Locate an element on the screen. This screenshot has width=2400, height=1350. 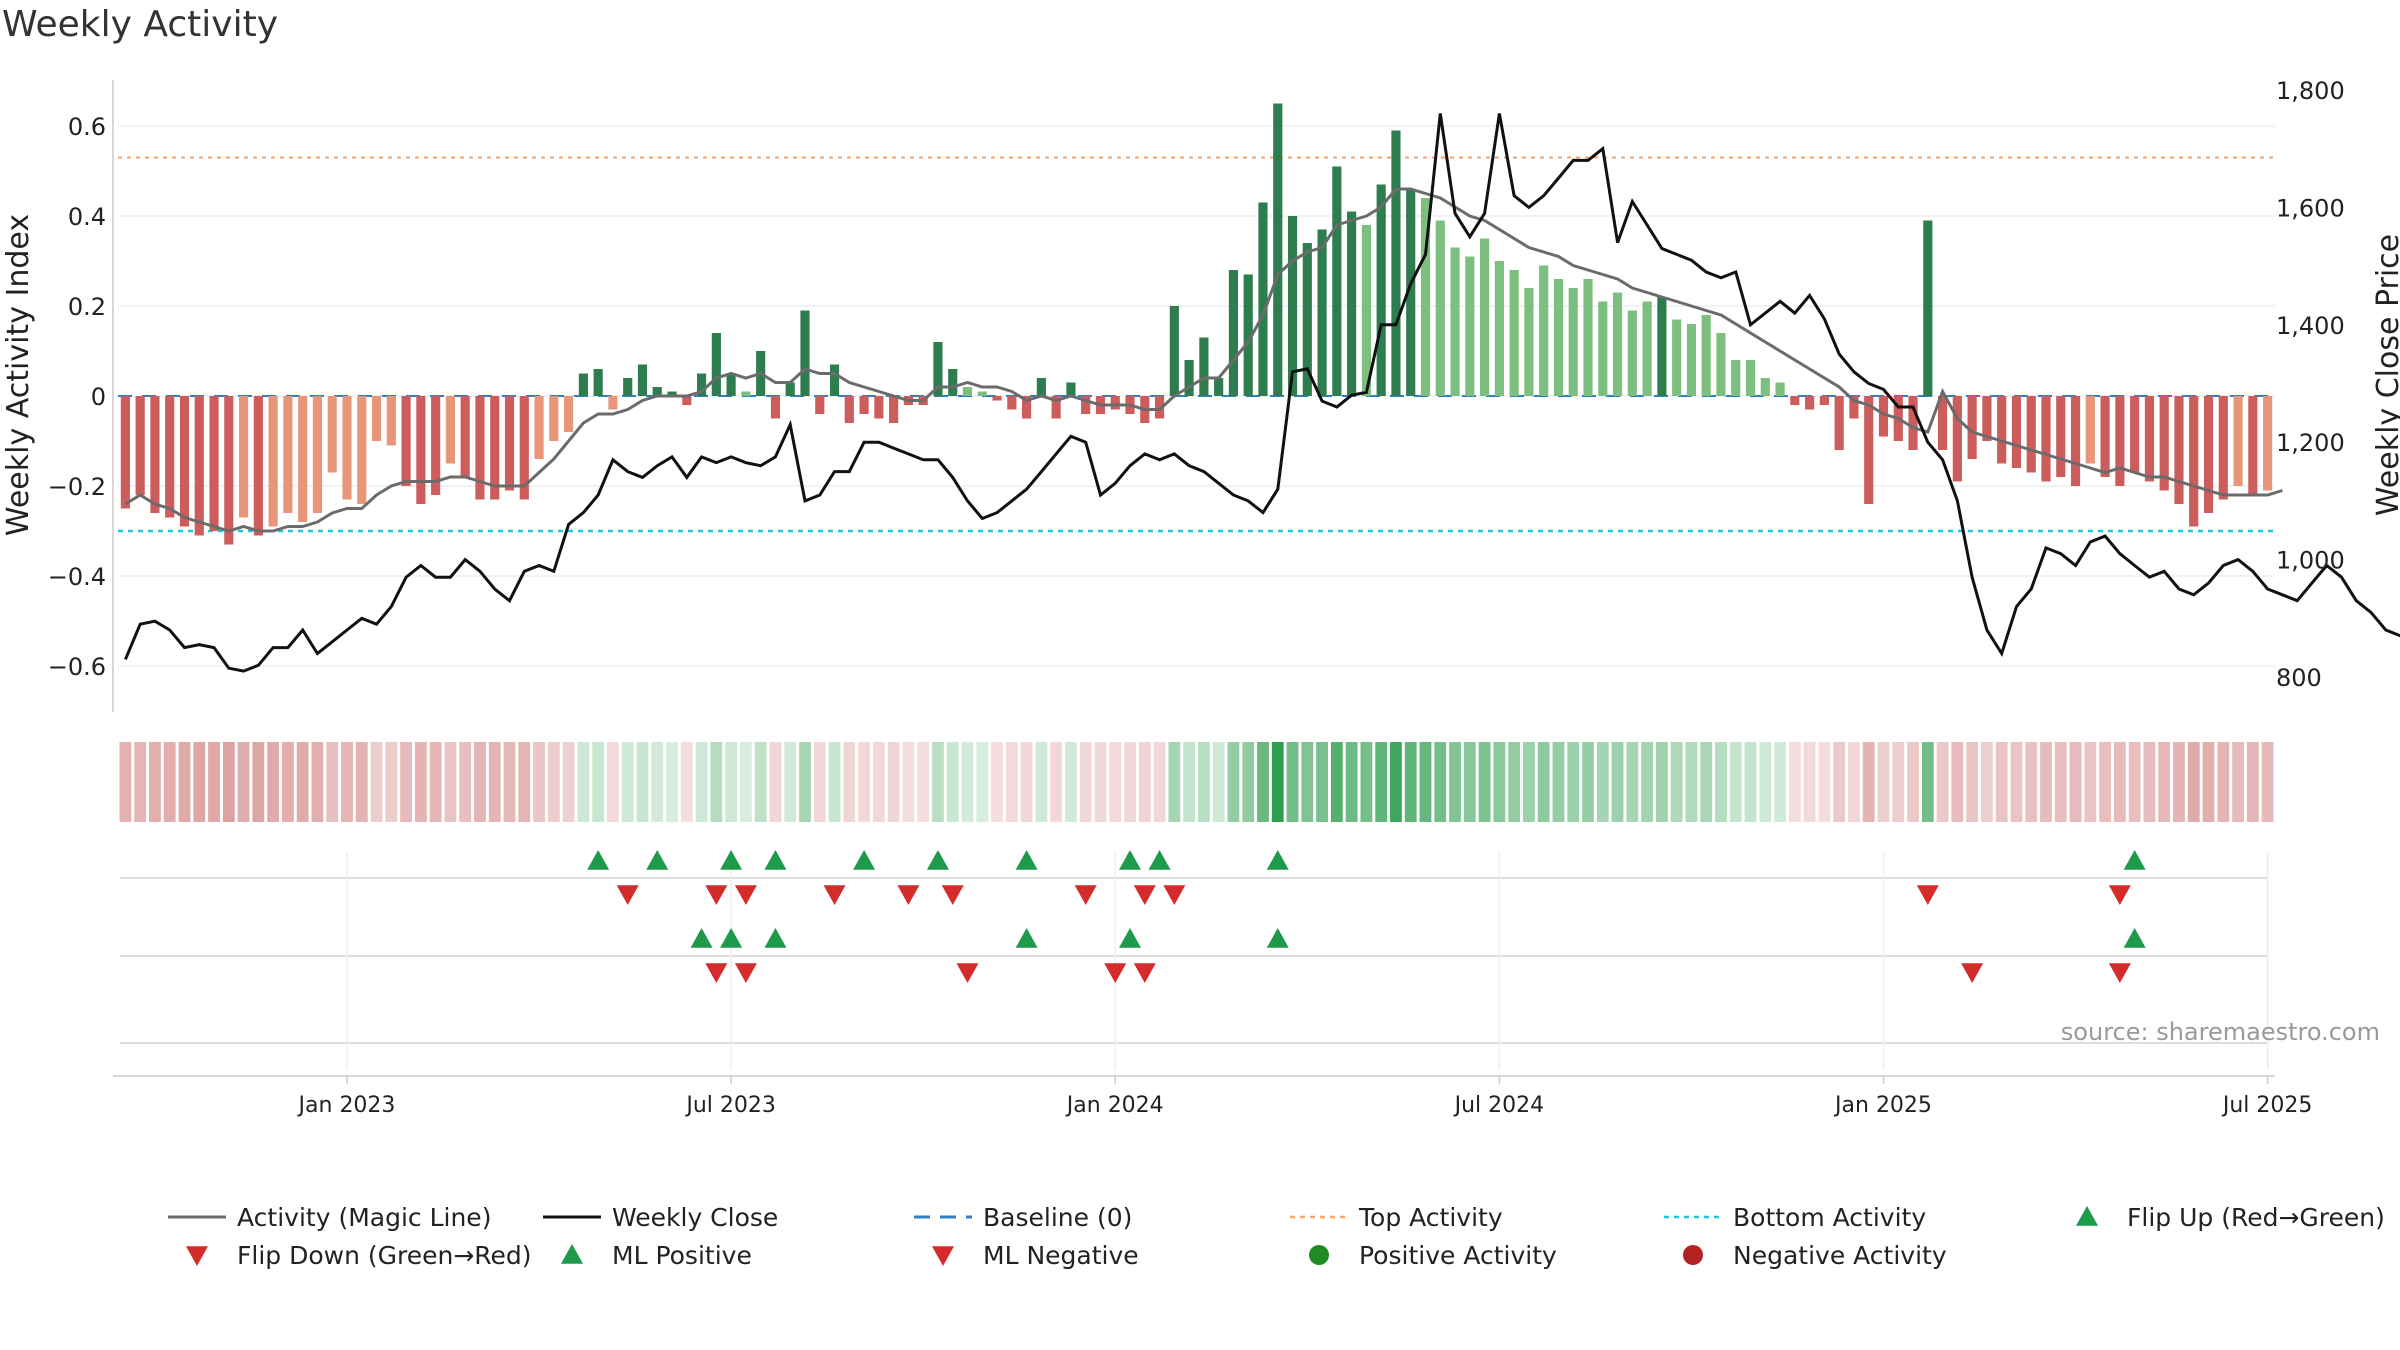
legend-swatch-circle is located at coordinates (1319, 1255).